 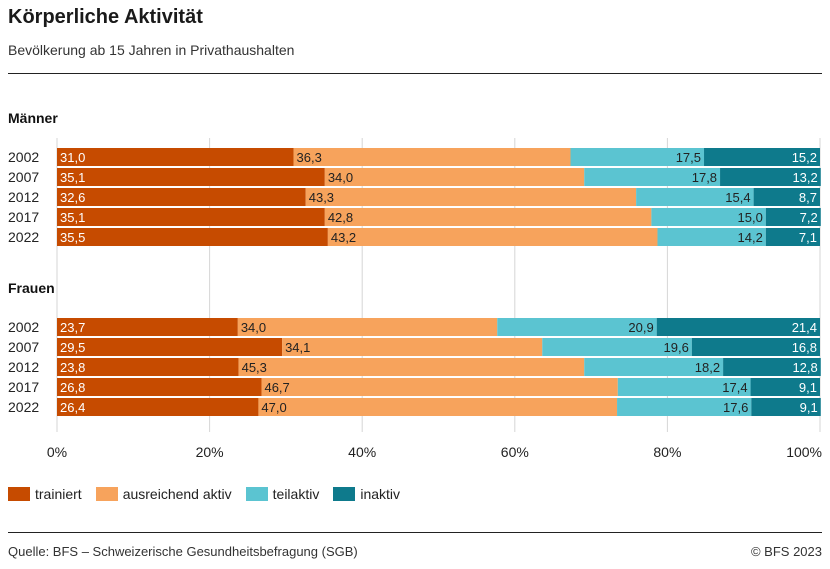 What do you see at coordinates (33, 118) in the screenshot?
I see `group-label: Männer` at bounding box center [33, 118].